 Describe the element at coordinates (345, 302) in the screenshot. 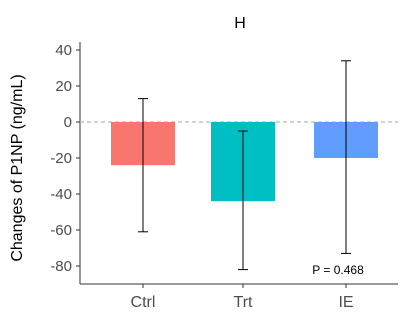

I see `x-tick-label: IE` at that location.